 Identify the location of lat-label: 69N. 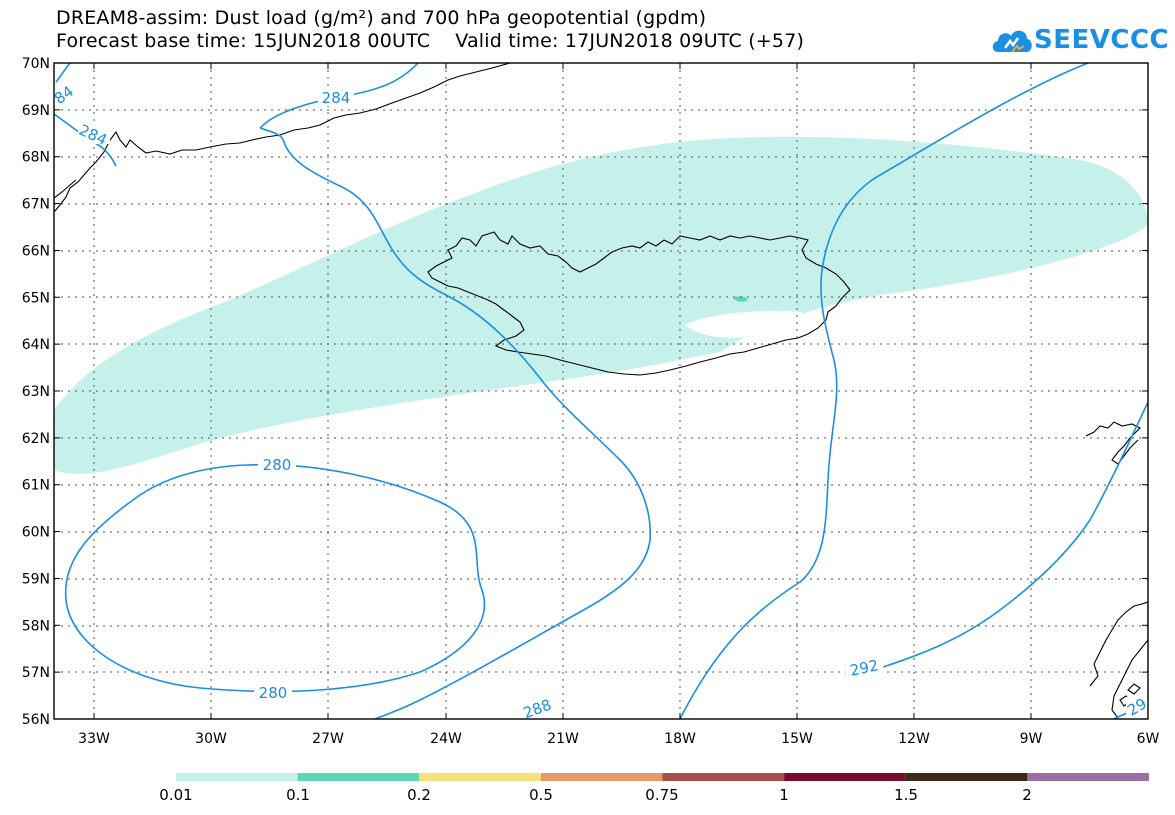
(36, 111).